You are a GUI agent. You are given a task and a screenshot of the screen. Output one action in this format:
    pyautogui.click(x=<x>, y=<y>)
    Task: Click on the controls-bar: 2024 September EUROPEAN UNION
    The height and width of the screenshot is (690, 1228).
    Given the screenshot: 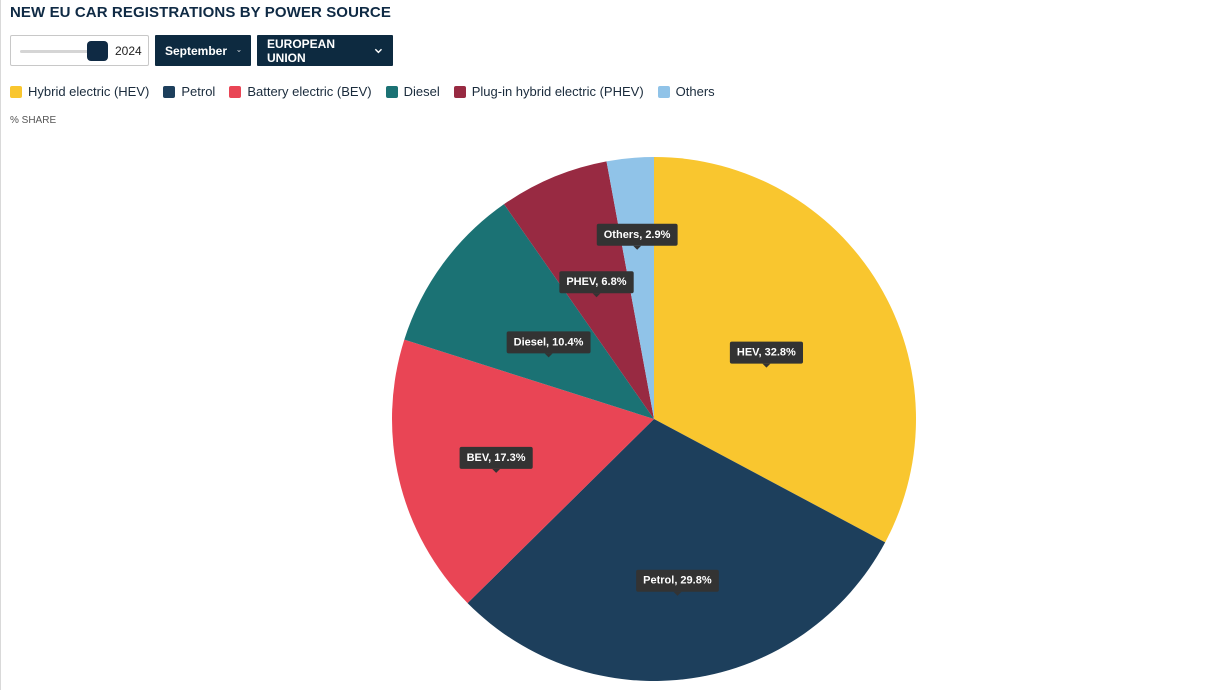 What is the action you would take?
    pyautogui.click(x=201, y=50)
    